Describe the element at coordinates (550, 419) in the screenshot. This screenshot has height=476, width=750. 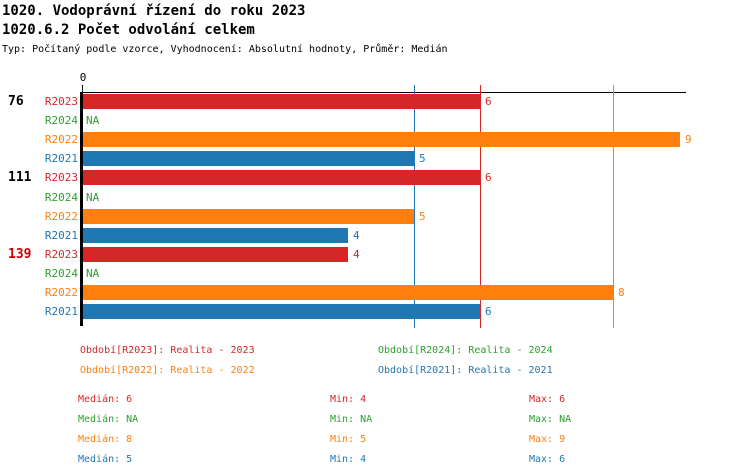
I see `stat-max-R2024: Max: NA` at that location.